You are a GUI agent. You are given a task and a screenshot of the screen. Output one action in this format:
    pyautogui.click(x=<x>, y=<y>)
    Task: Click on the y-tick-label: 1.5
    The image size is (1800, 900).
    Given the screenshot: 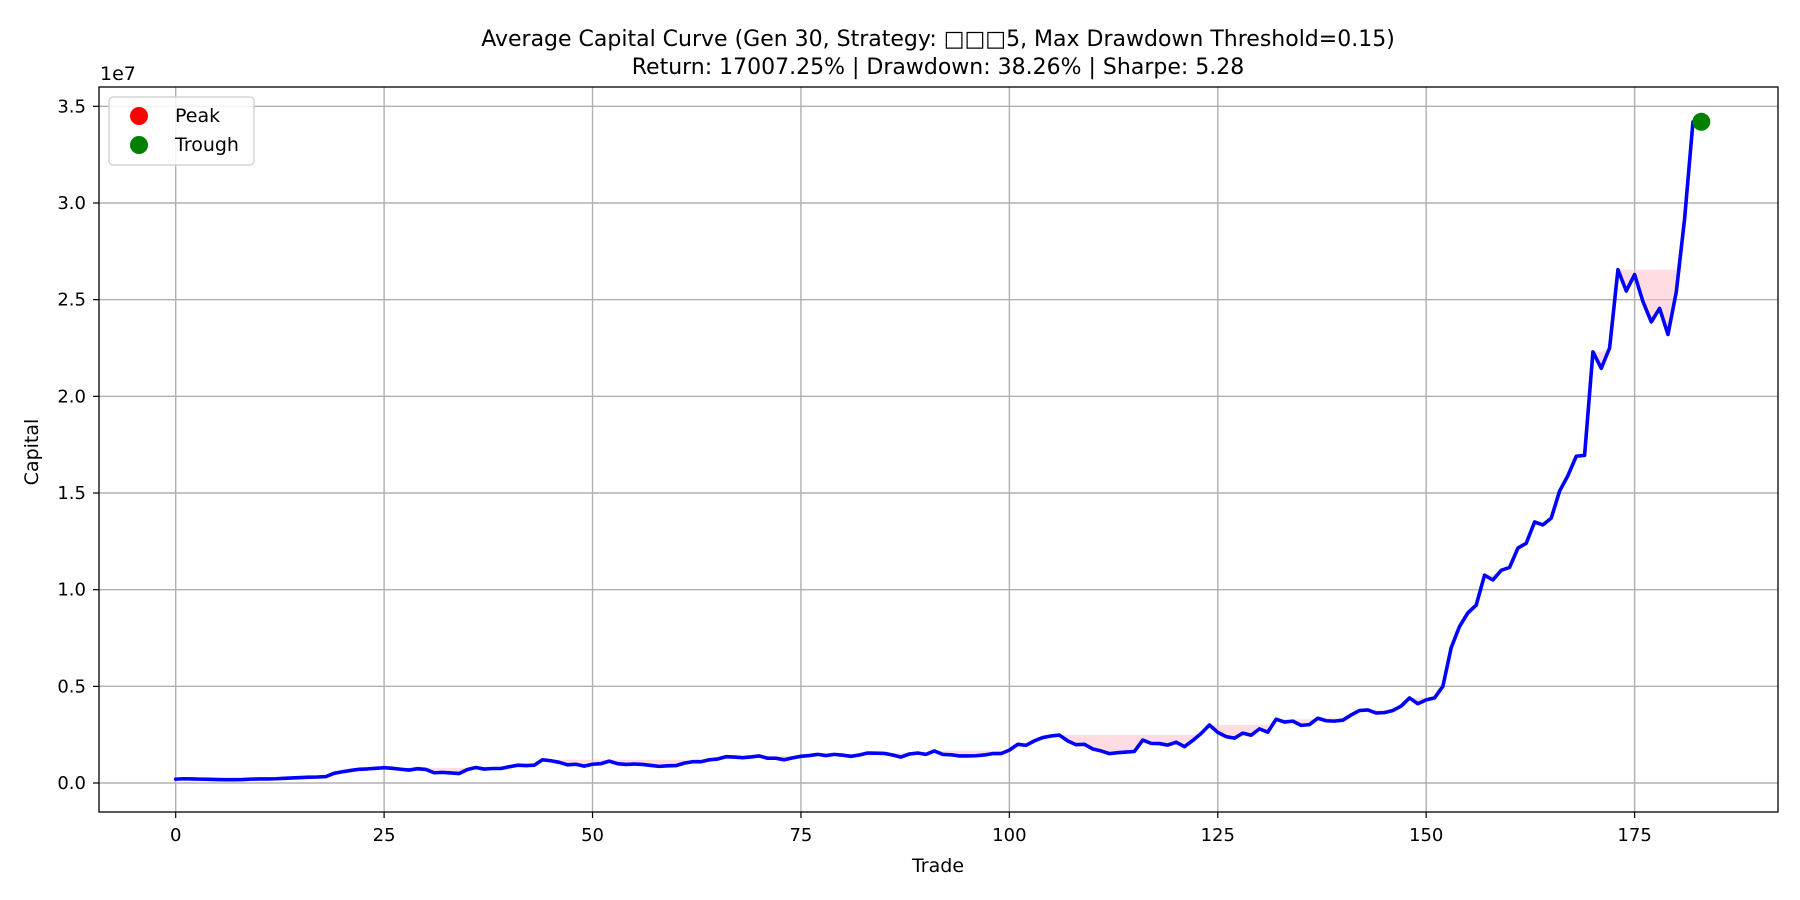 What is the action you would take?
    pyautogui.click(x=71, y=493)
    